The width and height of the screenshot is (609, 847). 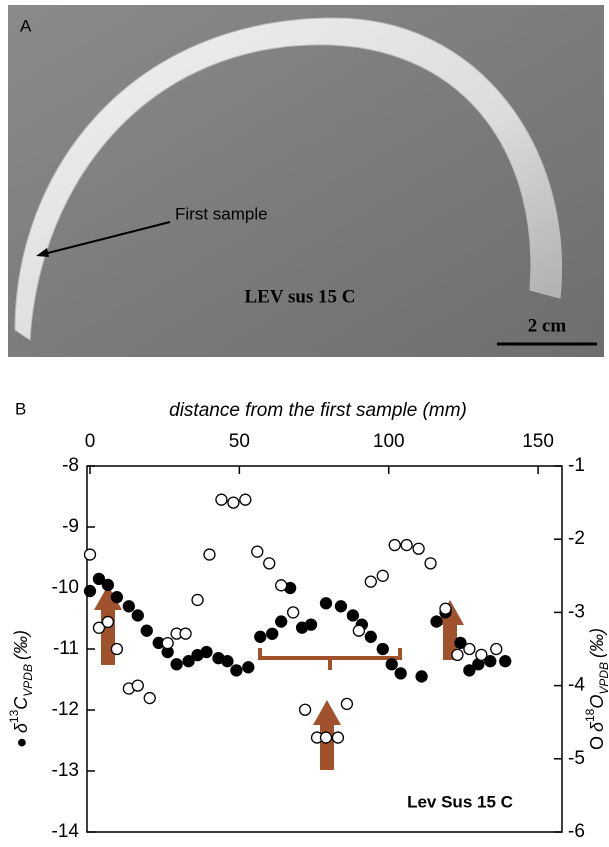 What do you see at coordinates (70, 465) in the screenshot?
I see `y-tick-label: -8` at bounding box center [70, 465].